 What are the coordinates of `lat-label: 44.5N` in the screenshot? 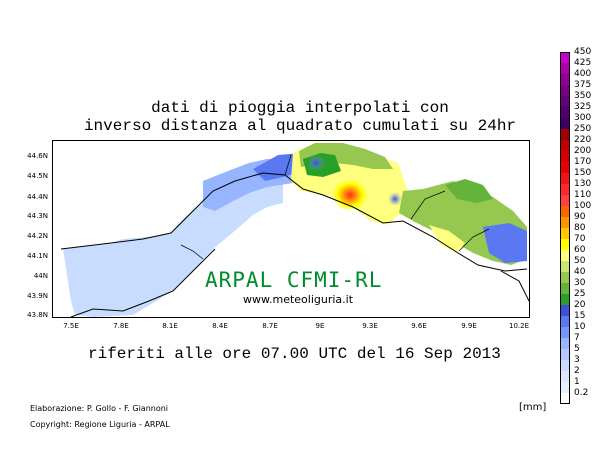 It's located at (37, 176).